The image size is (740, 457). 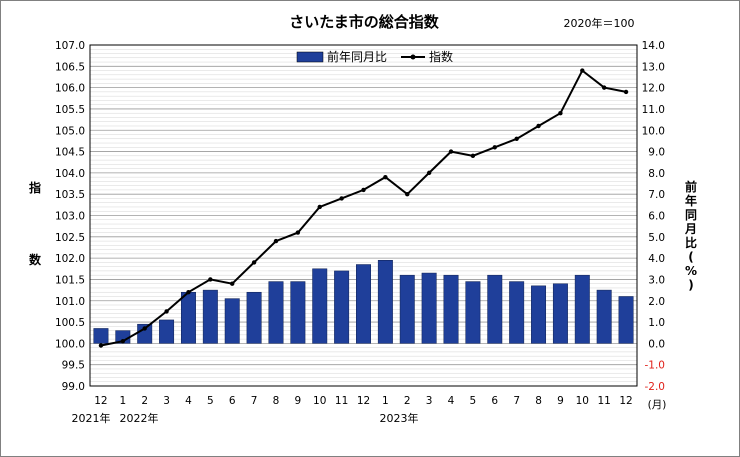 I want to click on legend-line-marker, so click(x=413, y=57).